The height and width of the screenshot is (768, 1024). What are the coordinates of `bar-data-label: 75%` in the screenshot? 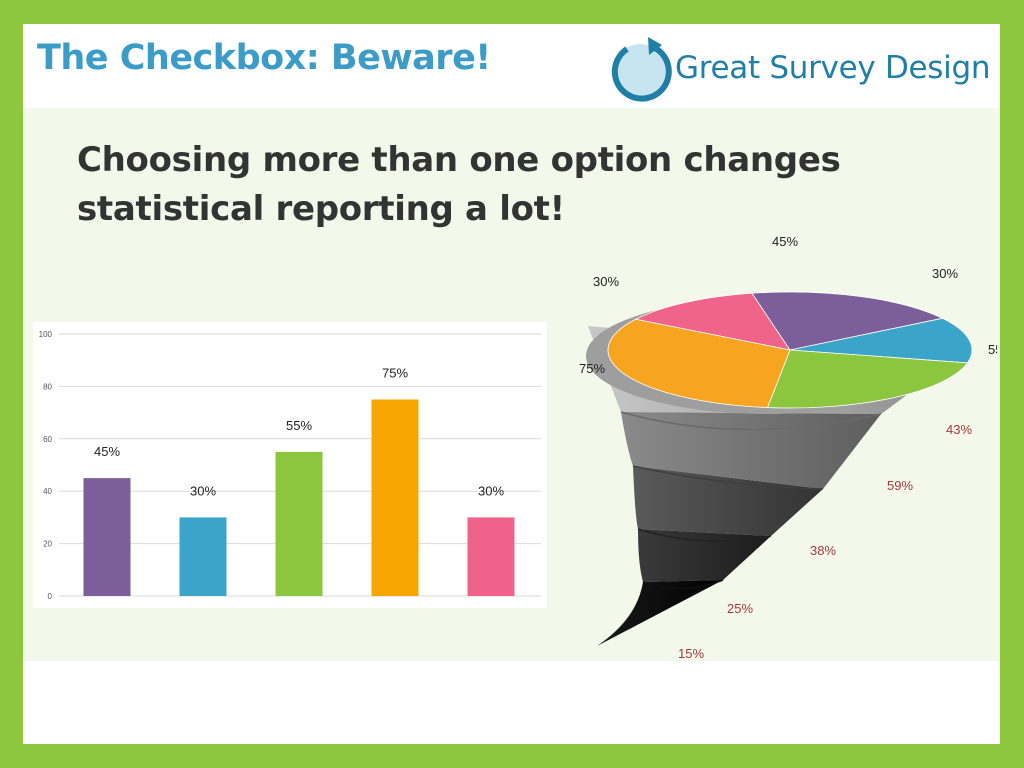 It's located at (395, 373).